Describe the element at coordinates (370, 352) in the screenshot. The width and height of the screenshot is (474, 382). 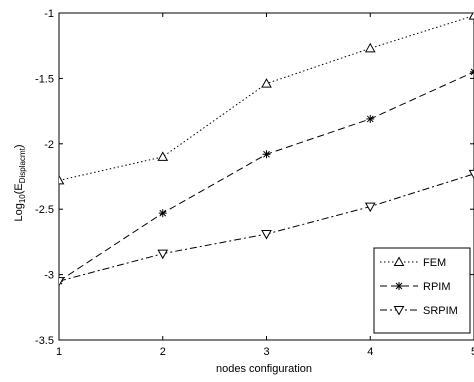
I see `x-tick-label: 4` at that location.